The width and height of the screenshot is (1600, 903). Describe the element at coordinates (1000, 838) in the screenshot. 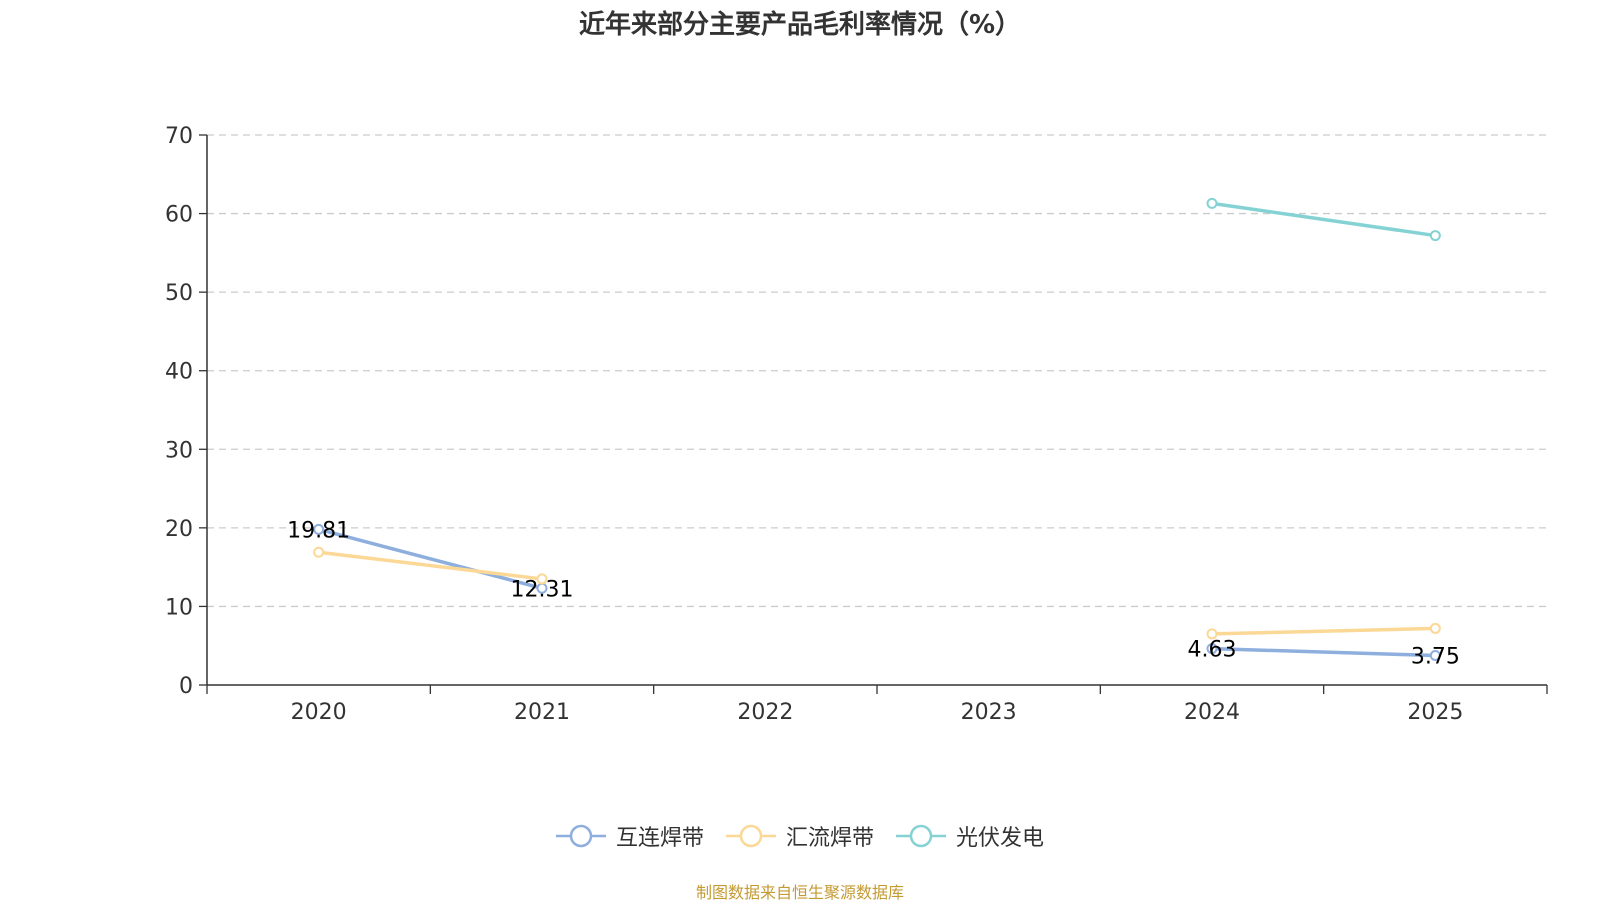

I see `legend-label: 光伏发电` at that location.